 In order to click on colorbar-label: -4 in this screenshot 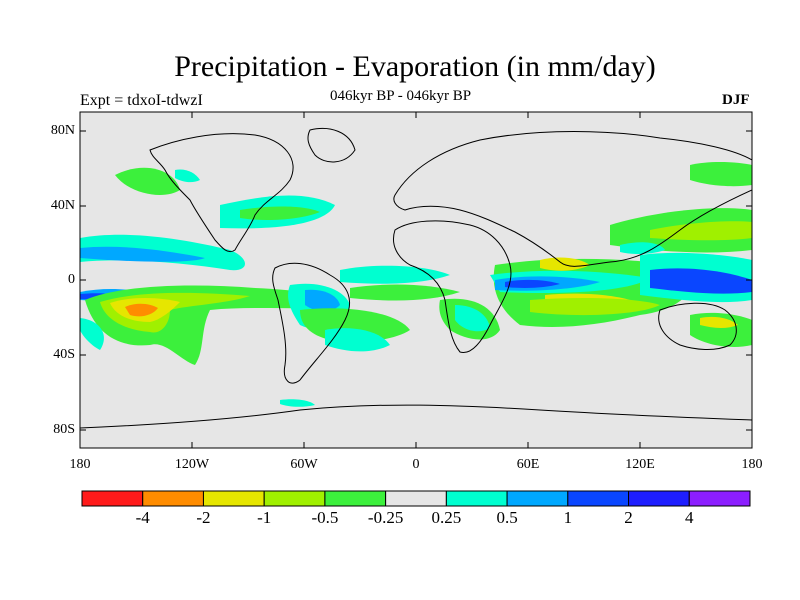, I will do `click(142, 517)`.